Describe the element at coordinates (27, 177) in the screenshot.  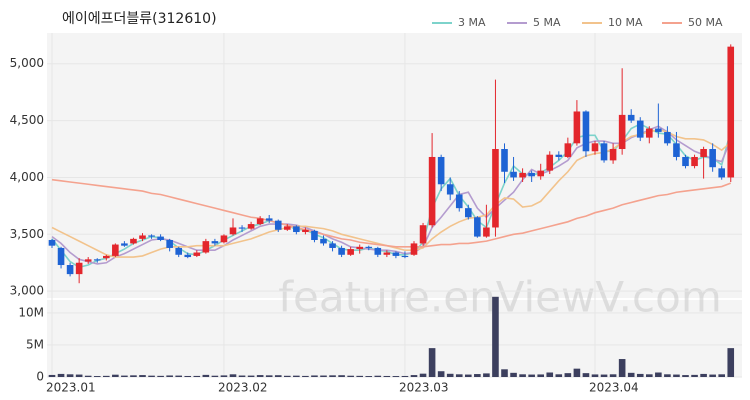
I see `y-tick-label: 4,000` at that location.